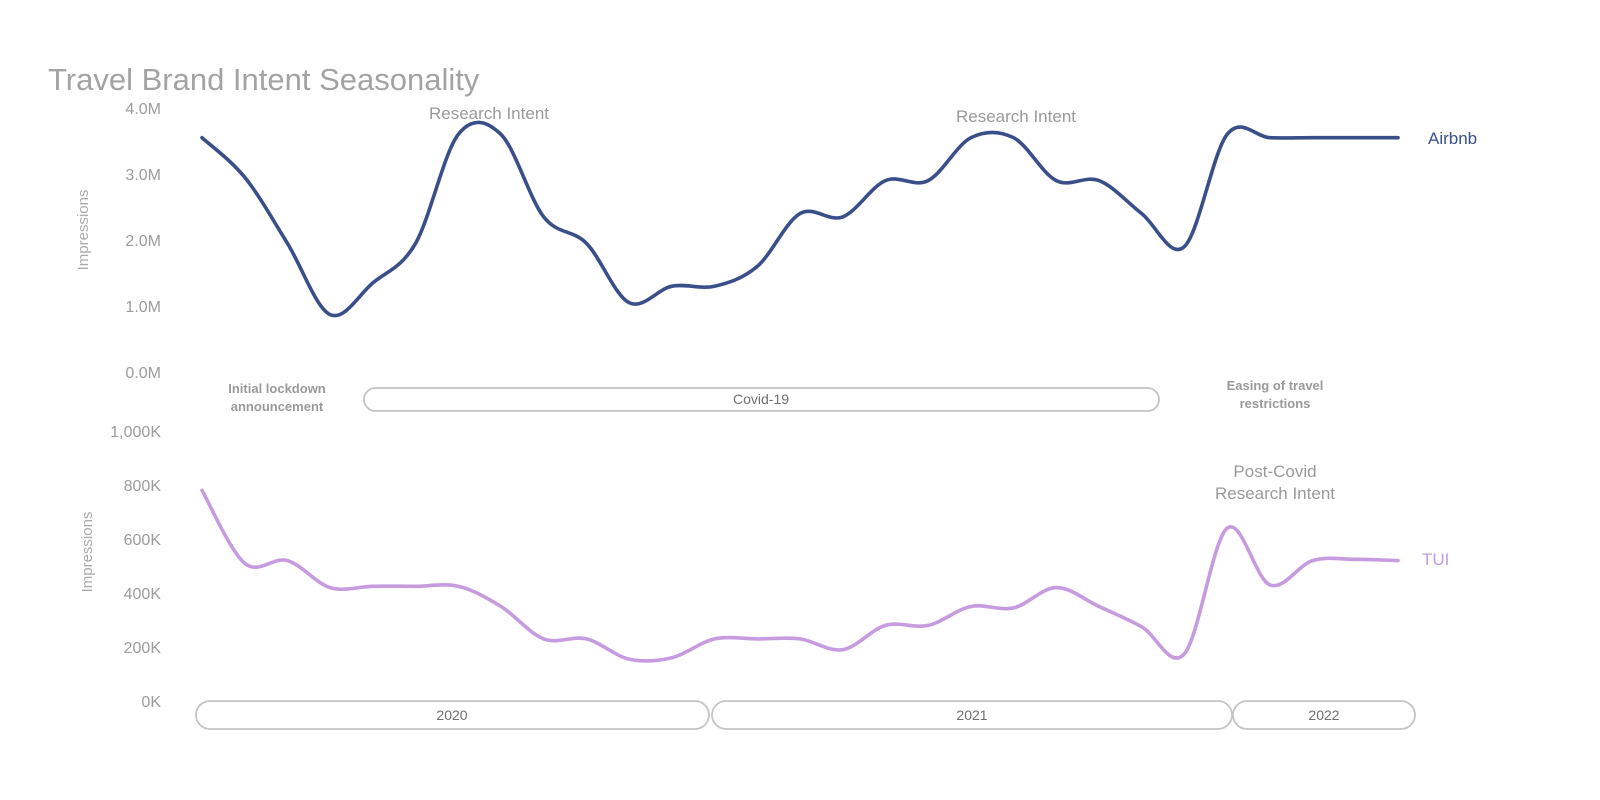  I want to click on airbnb-series-label: Airbnb, so click(1452, 138).